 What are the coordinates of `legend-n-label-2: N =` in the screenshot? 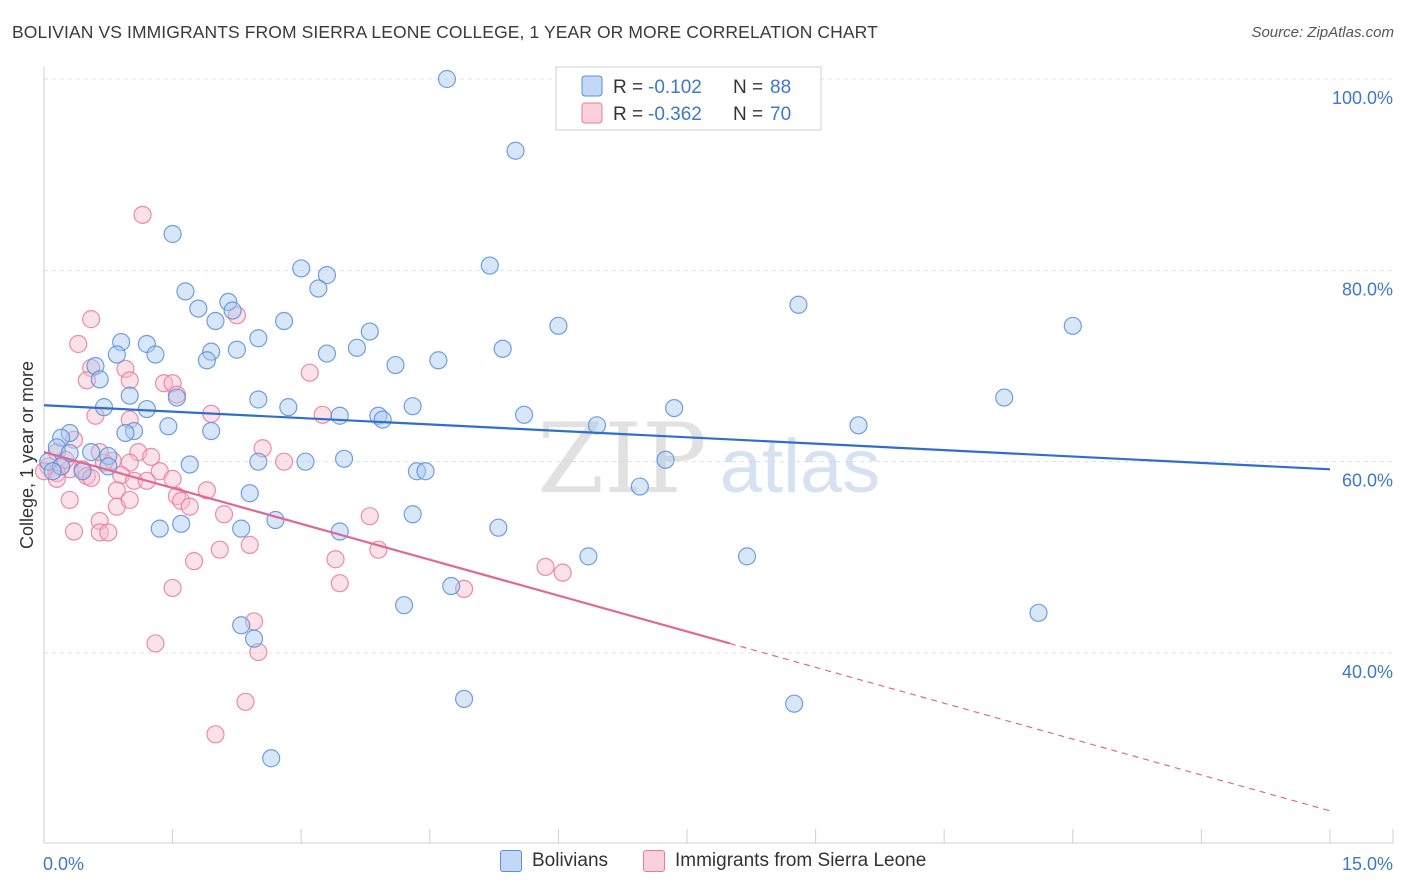 It's located at (748, 114).